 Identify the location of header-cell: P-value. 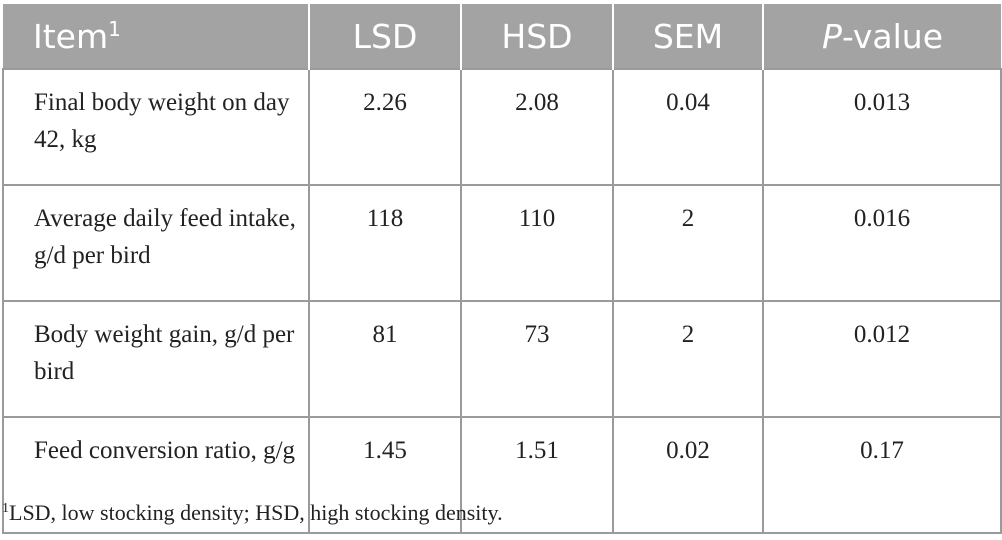
(881, 36).